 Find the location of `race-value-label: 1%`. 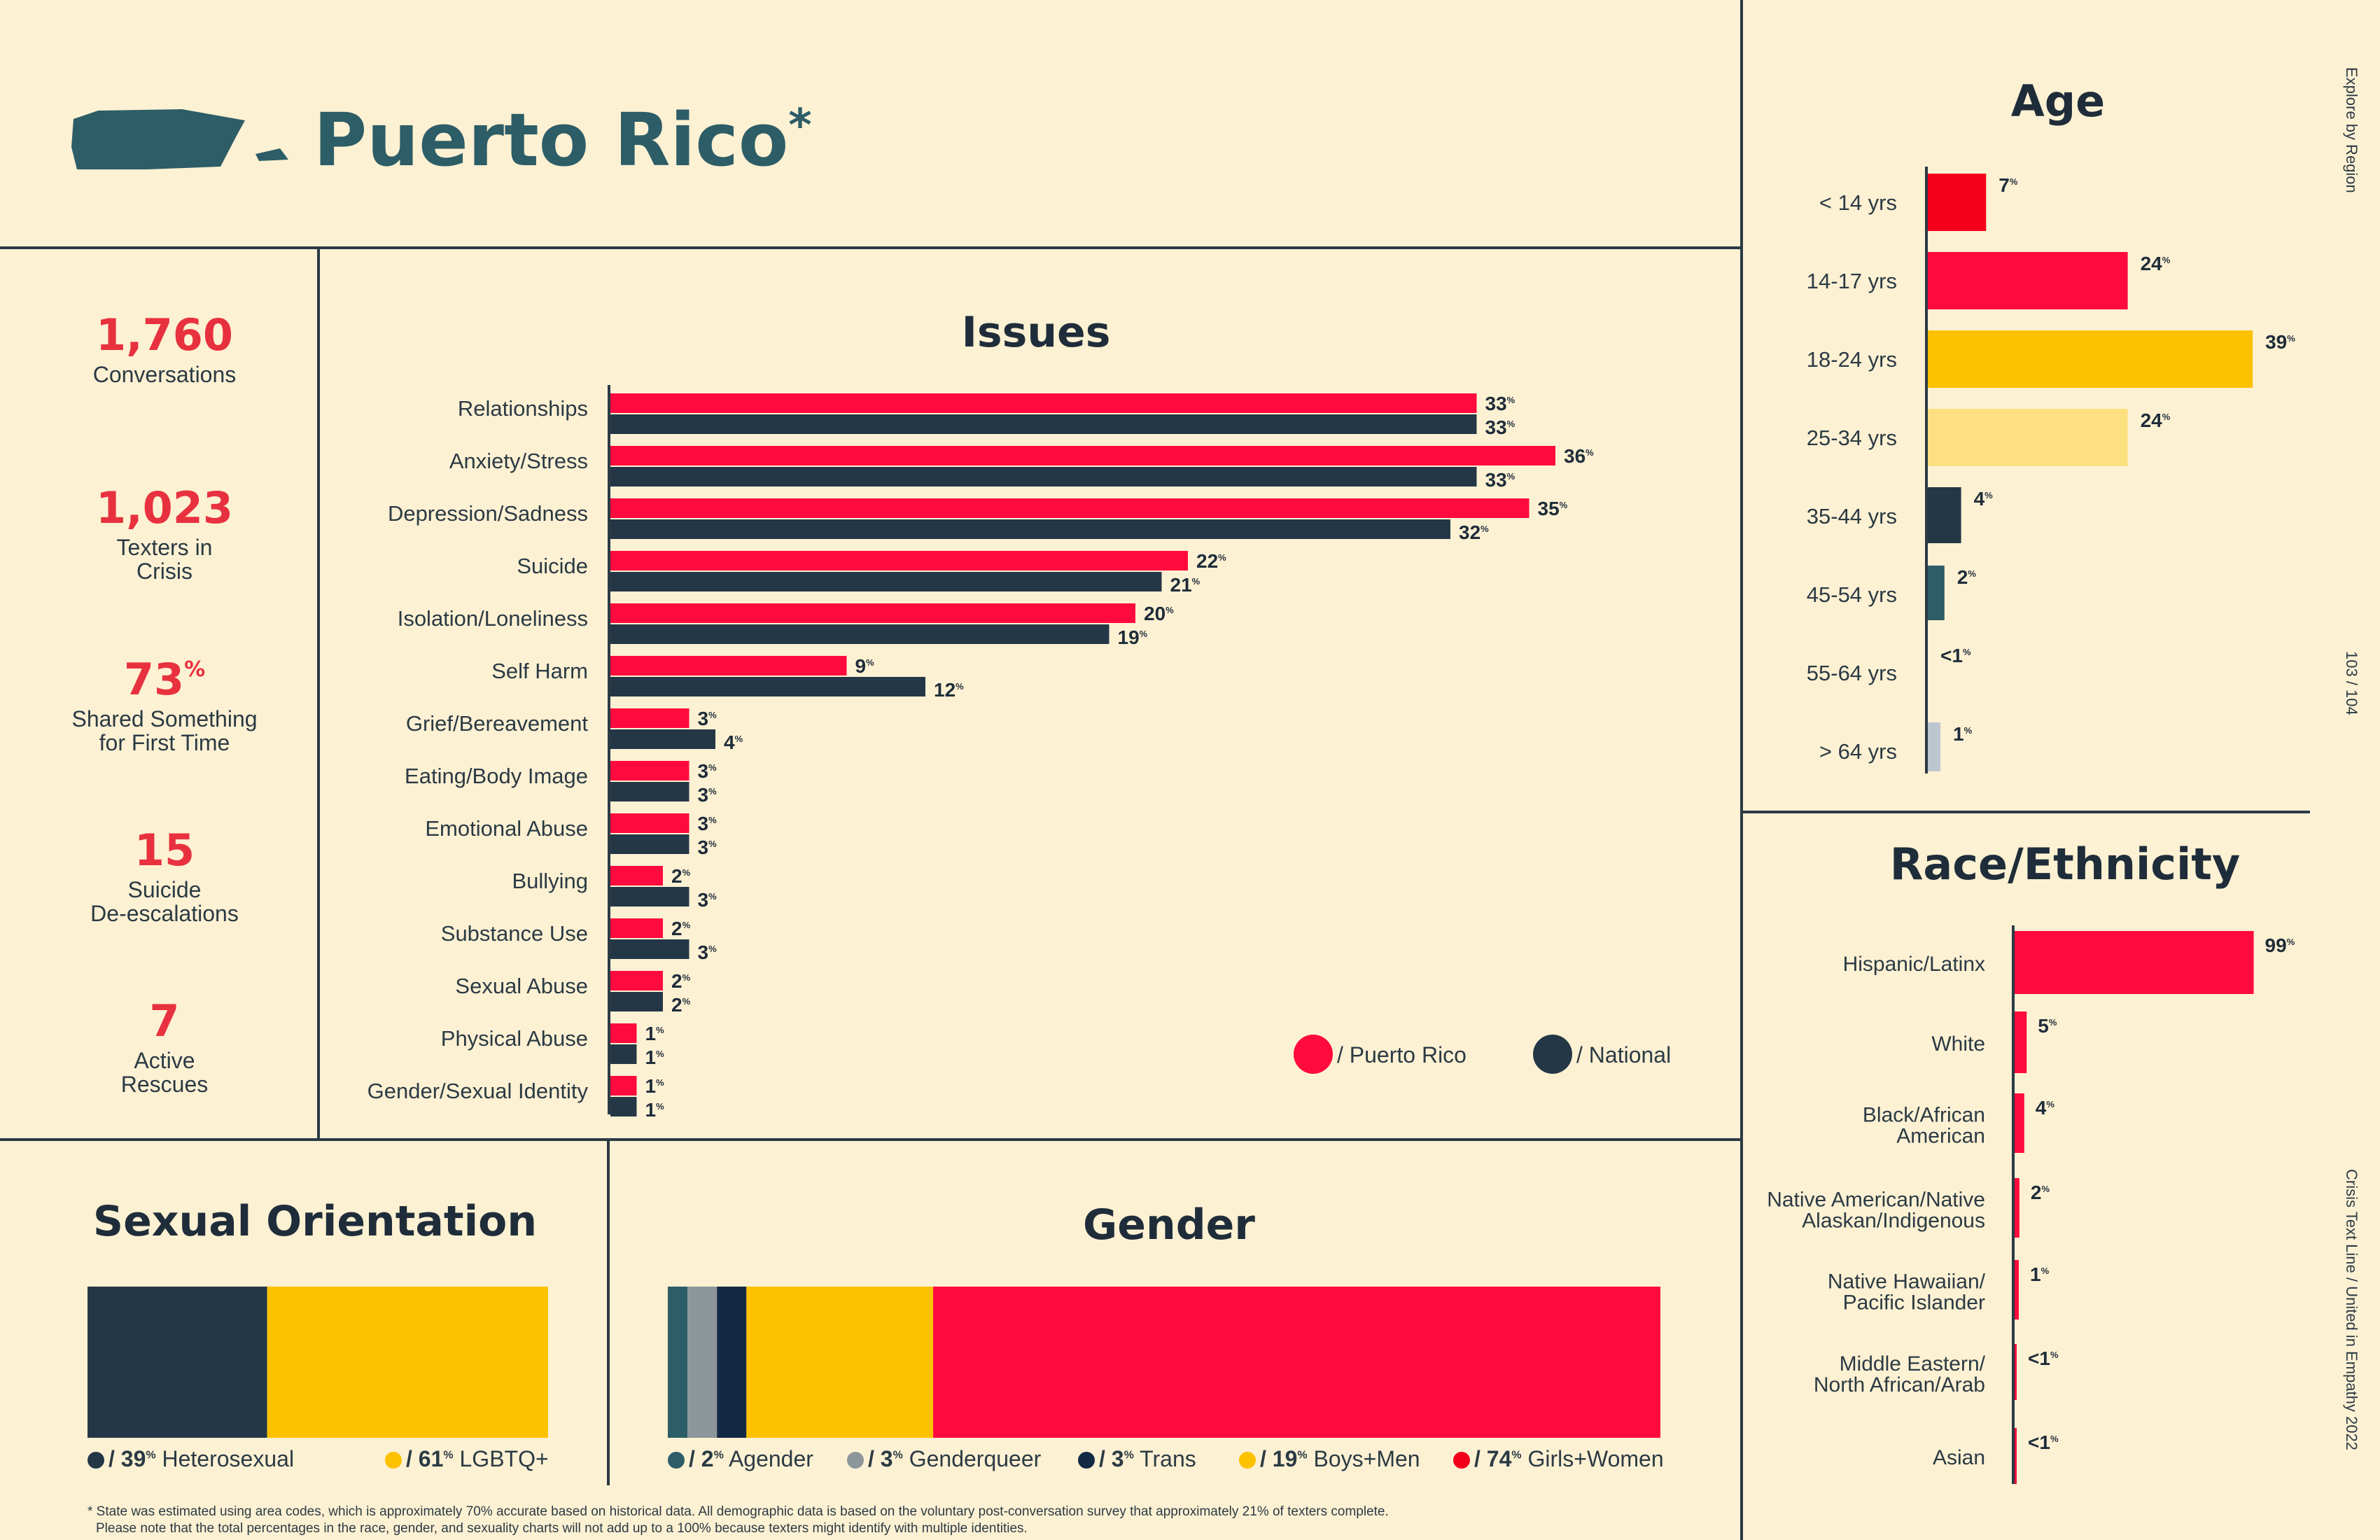

race-value-label: 1% is located at coordinates (2040, 1274).